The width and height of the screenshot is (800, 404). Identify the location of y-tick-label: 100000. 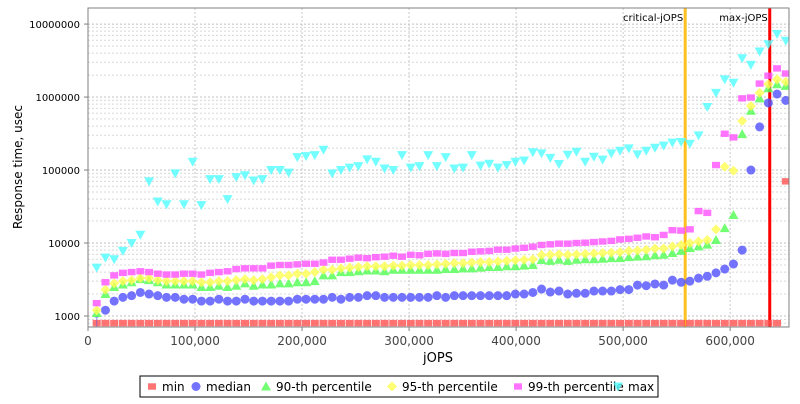
(61, 171).